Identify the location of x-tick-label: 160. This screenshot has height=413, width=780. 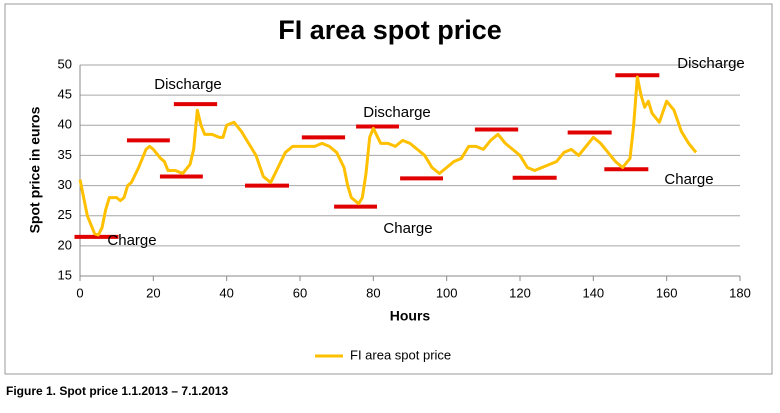
(667, 292).